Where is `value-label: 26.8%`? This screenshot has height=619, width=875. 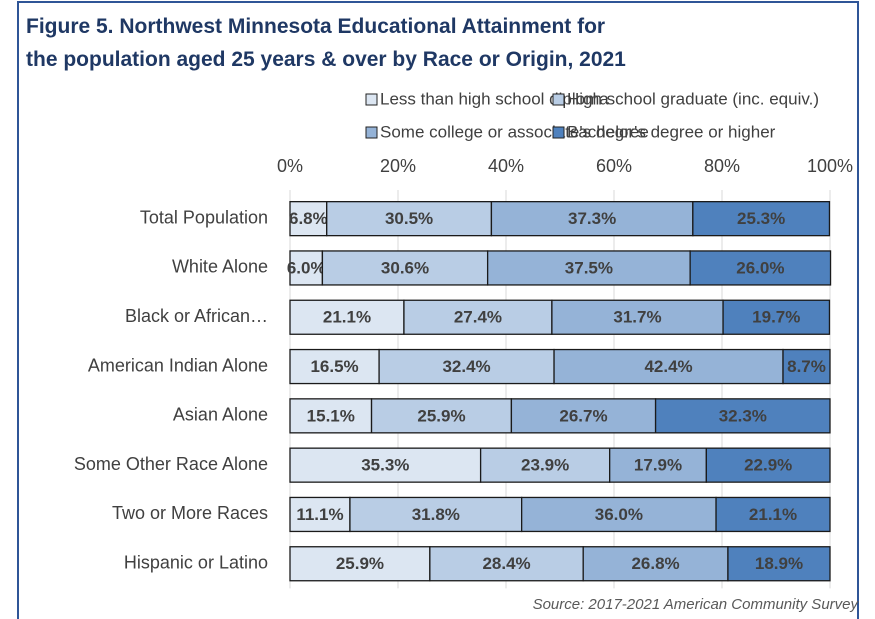 value-label: 26.8% is located at coordinates (655, 563).